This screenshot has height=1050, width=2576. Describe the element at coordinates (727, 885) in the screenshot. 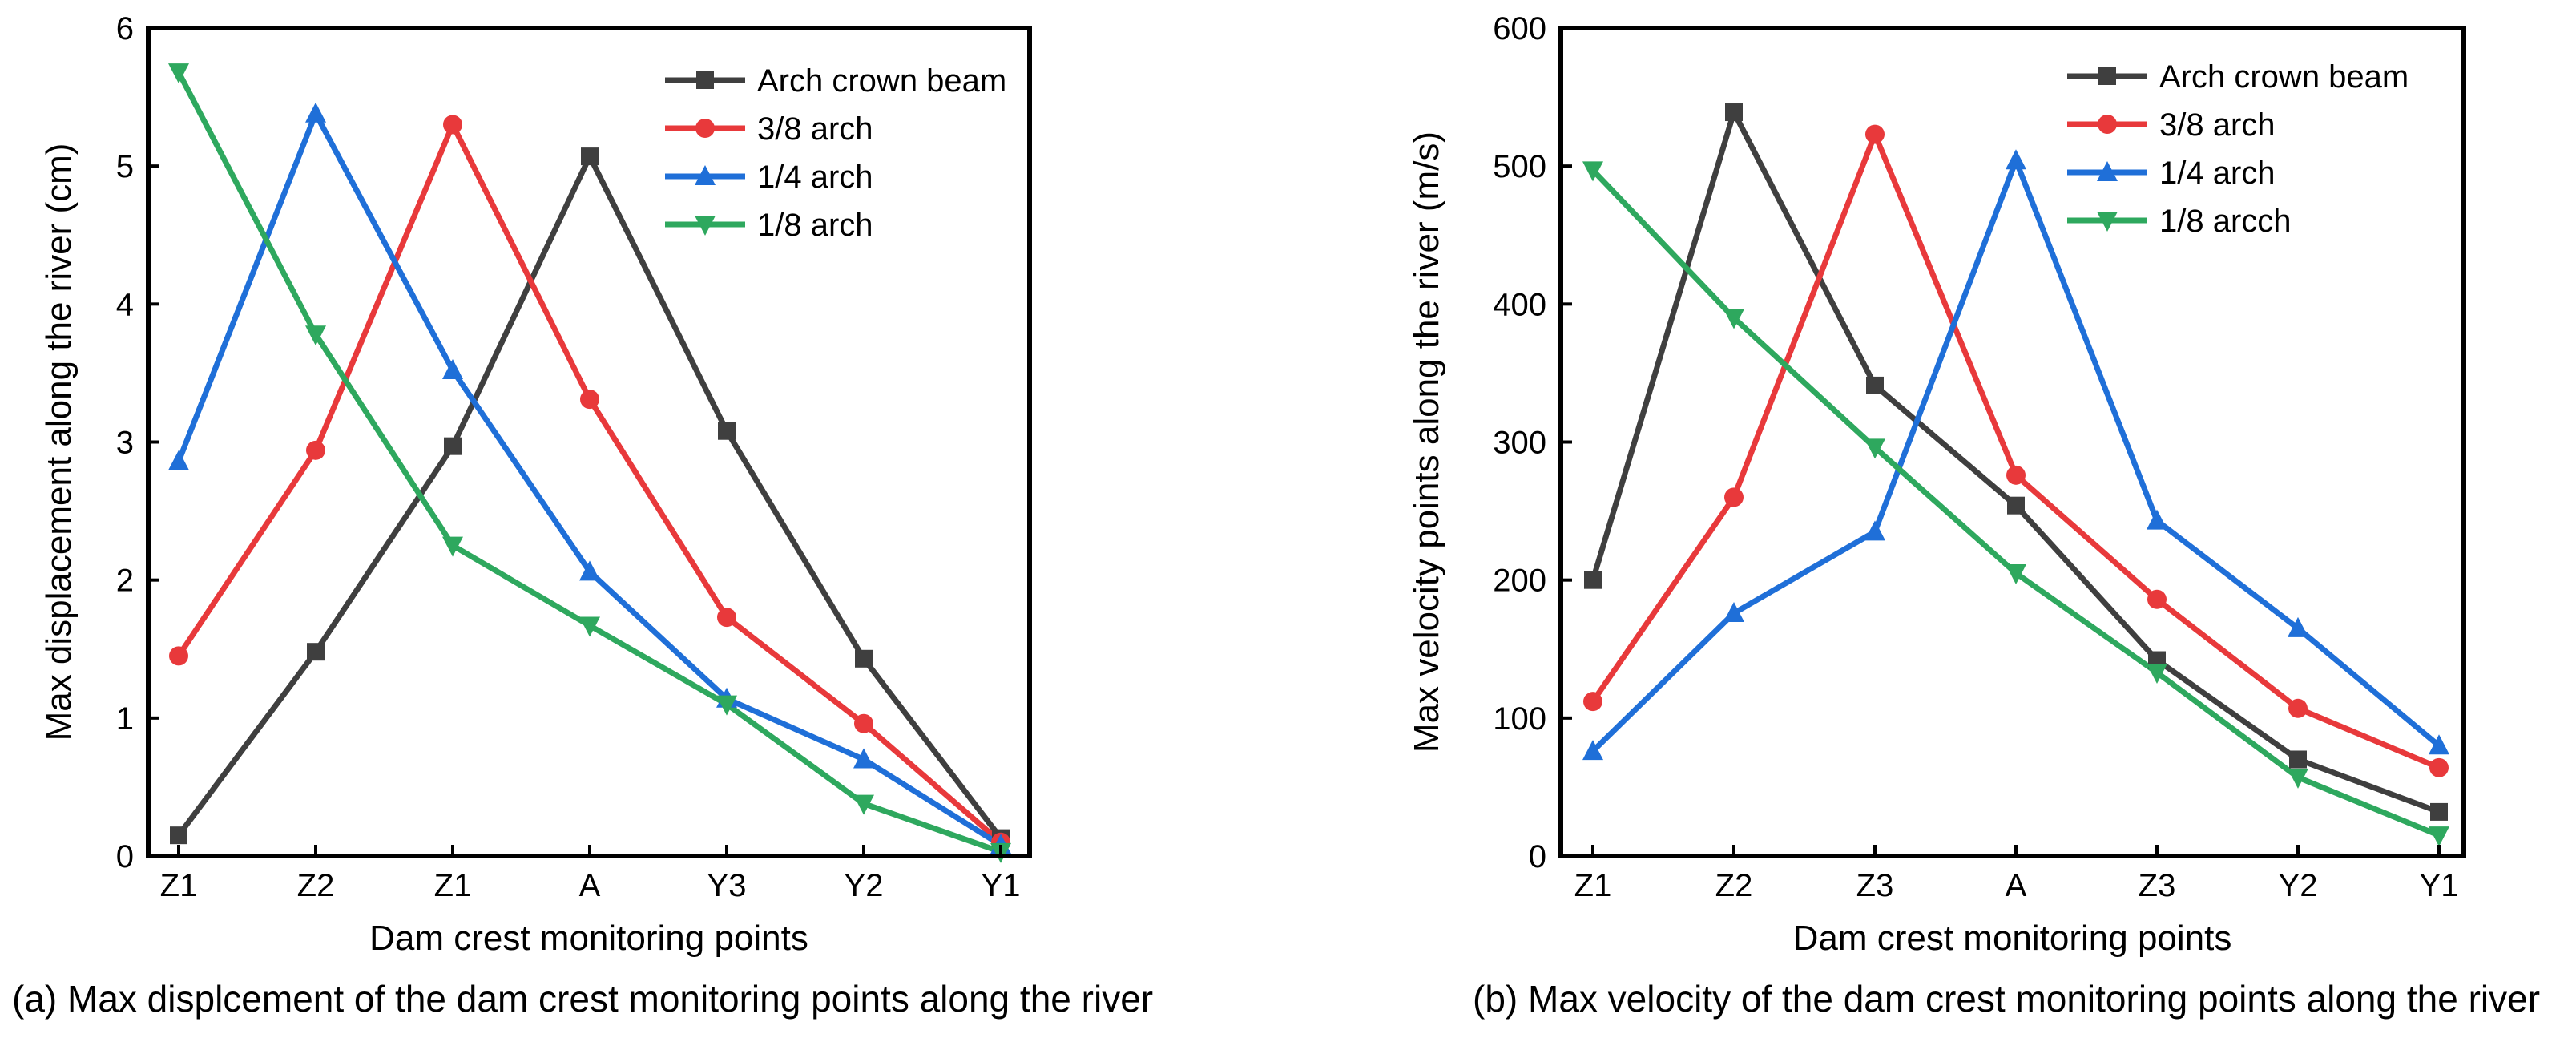

I see `x-tick-label: Y3` at that location.